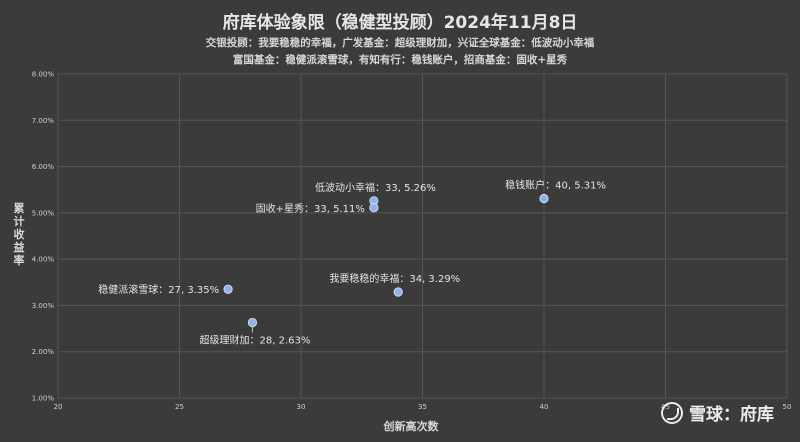 The width and height of the screenshot is (800, 442). Describe the element at coordinates (544, 407) in the screenshot. I see `x-tick-label: 40` at that location.